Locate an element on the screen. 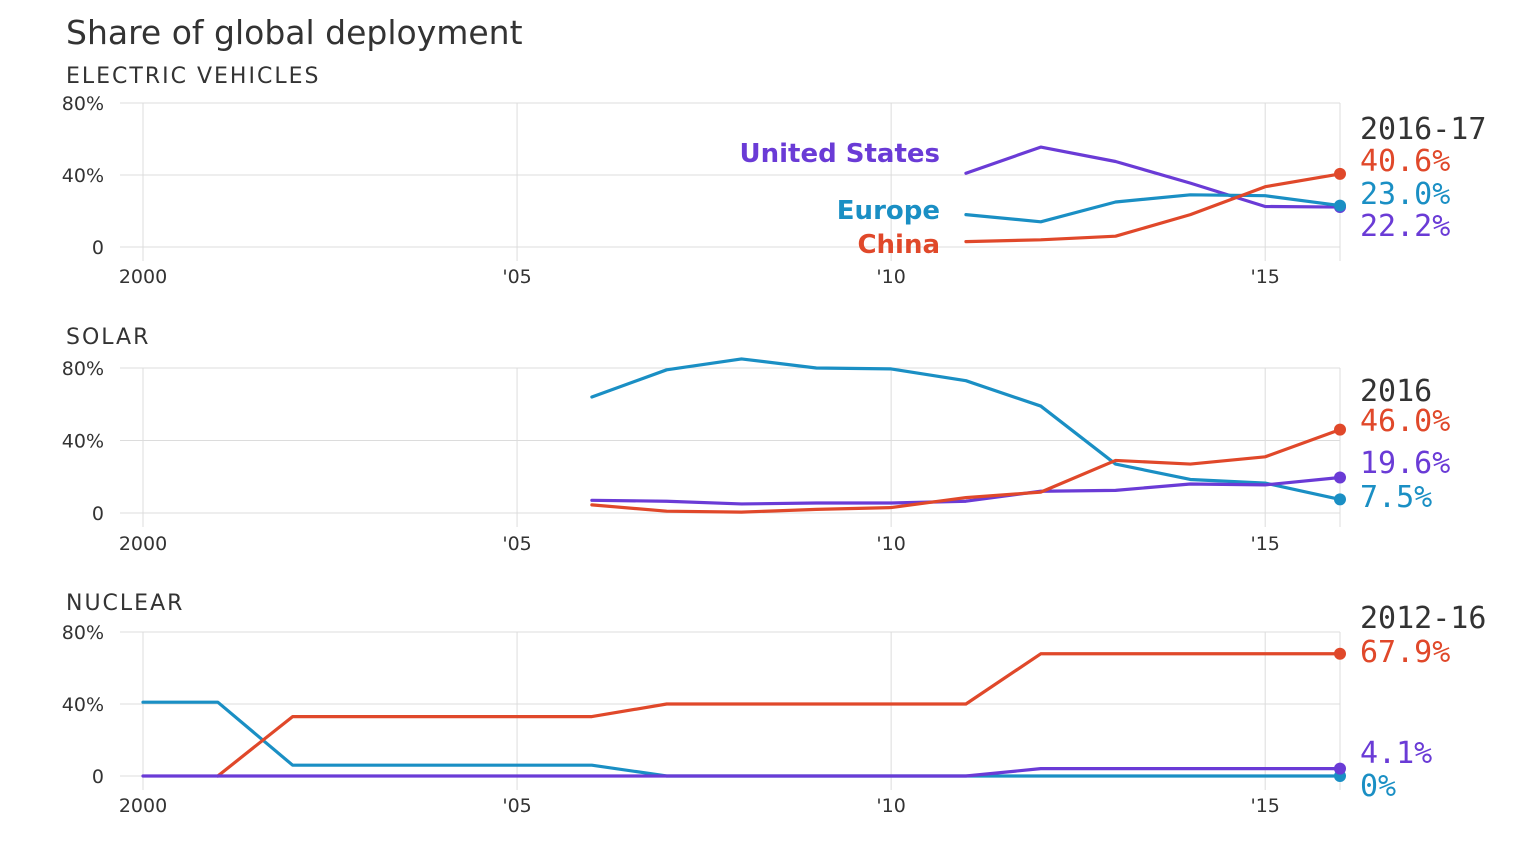  chart-title: Share of global deployment is located at coordinates (294, 32).